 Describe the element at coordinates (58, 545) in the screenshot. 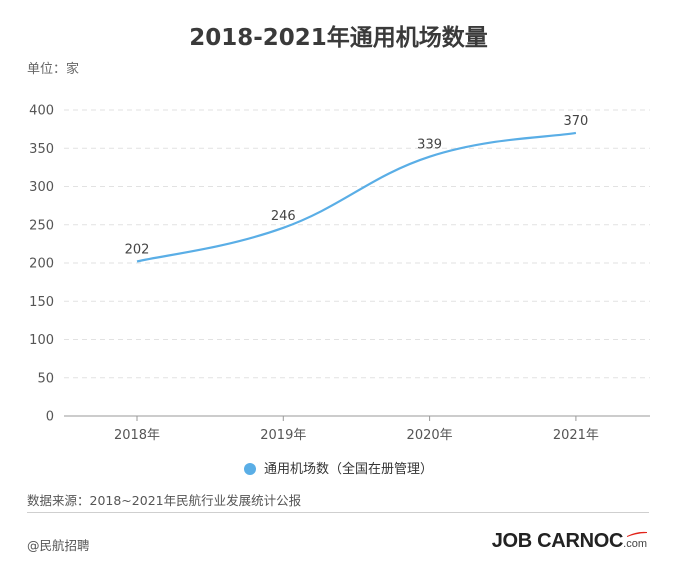

I see `credit-text: @民航招聘` at that location.